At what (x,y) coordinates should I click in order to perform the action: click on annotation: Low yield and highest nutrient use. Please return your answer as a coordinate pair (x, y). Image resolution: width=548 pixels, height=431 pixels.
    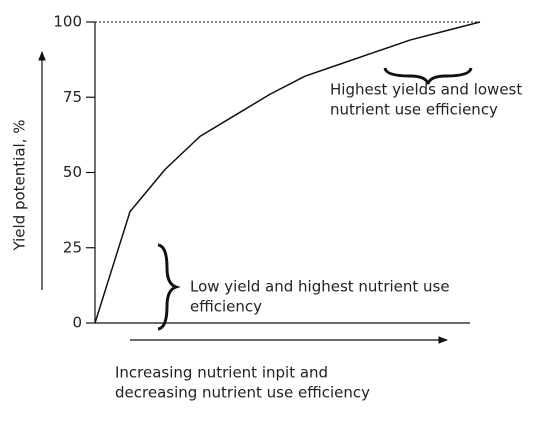
    Looking at the image, I should click on (320, 287).